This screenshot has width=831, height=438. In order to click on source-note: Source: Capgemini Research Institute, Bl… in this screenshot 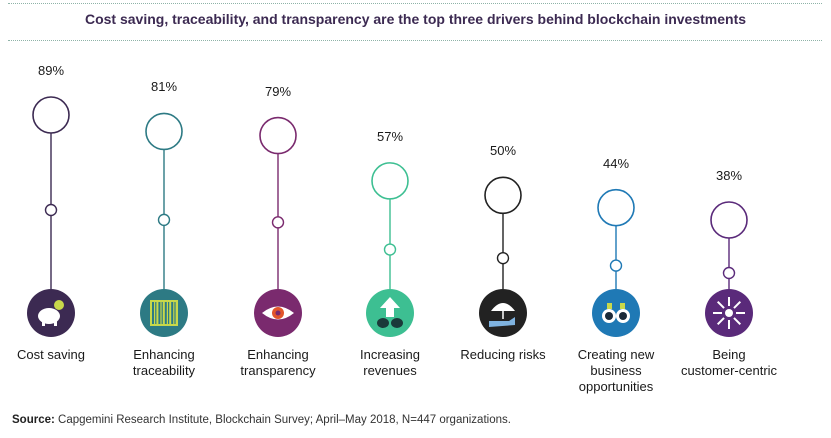, I will do `click(261, 420)`.